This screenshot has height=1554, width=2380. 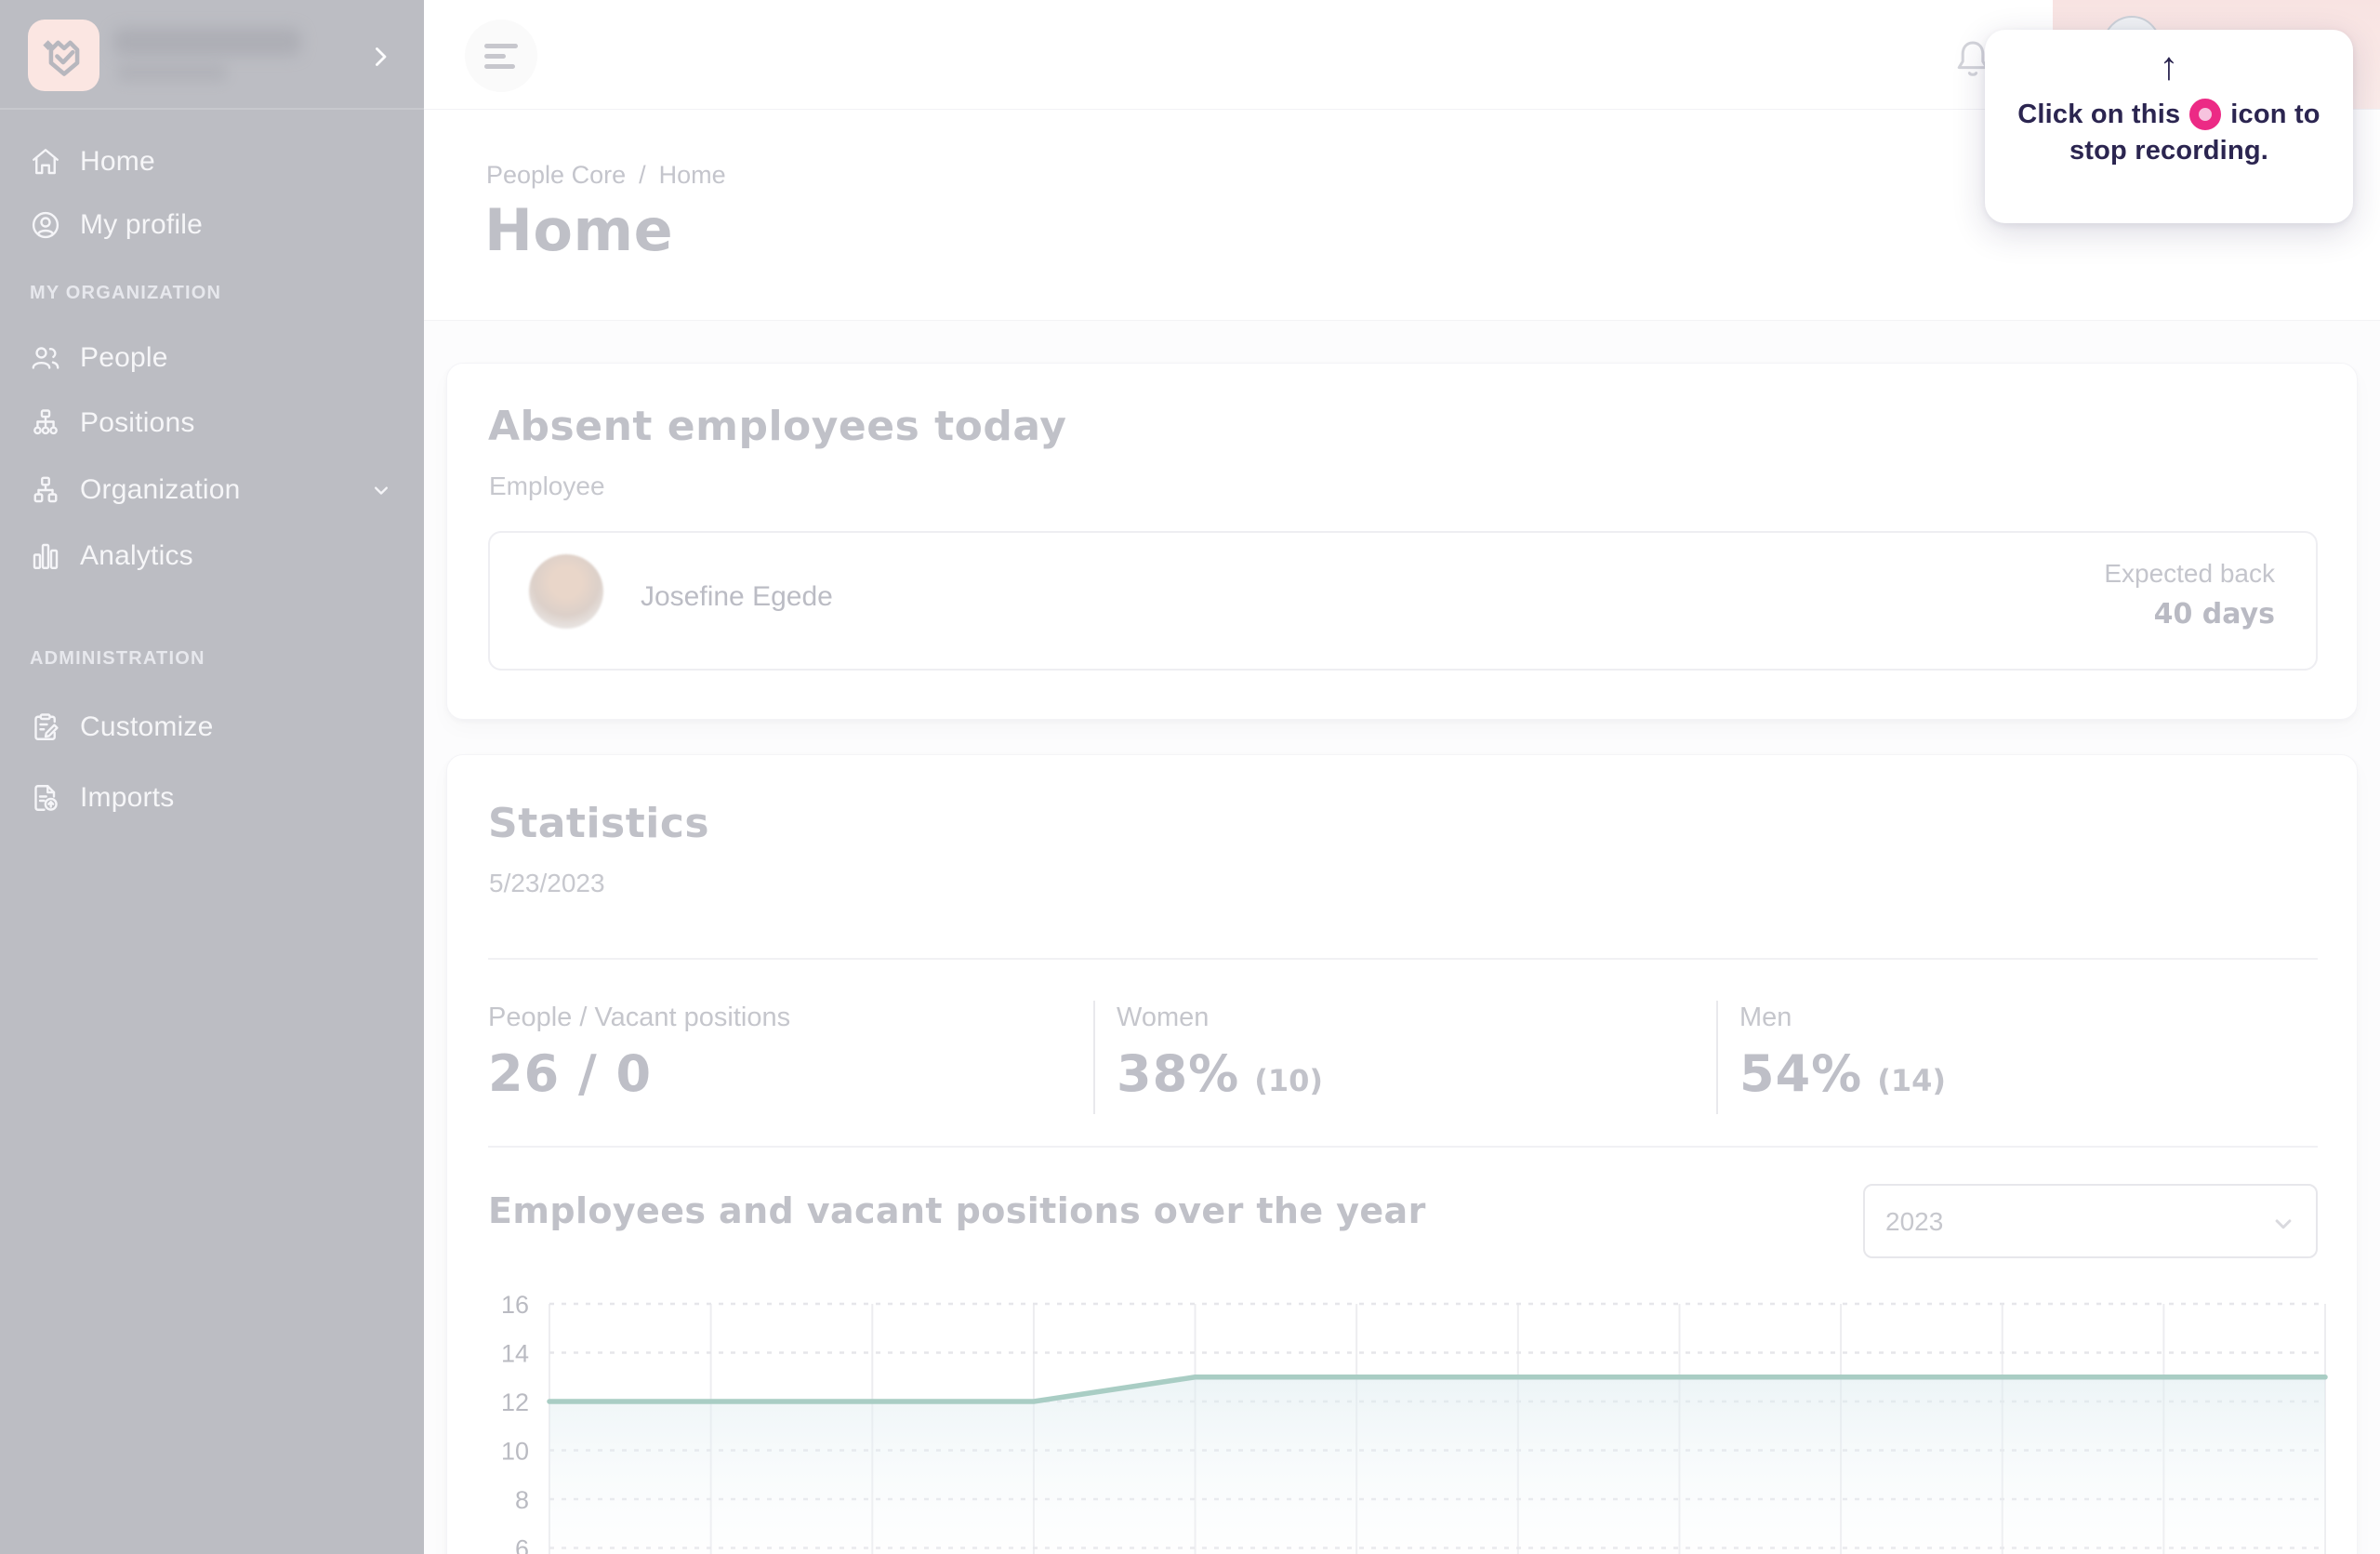 I want to click on chevron-right-icon, so click(x=381, y=57).